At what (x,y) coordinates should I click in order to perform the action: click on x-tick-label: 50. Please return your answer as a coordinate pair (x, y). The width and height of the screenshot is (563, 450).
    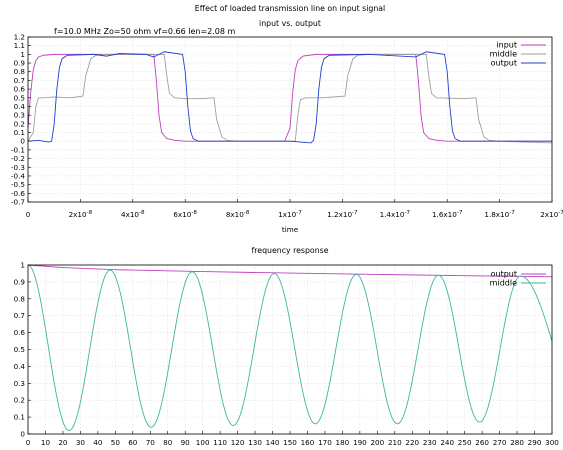
    Looking at the image, I should click on (116, 442).